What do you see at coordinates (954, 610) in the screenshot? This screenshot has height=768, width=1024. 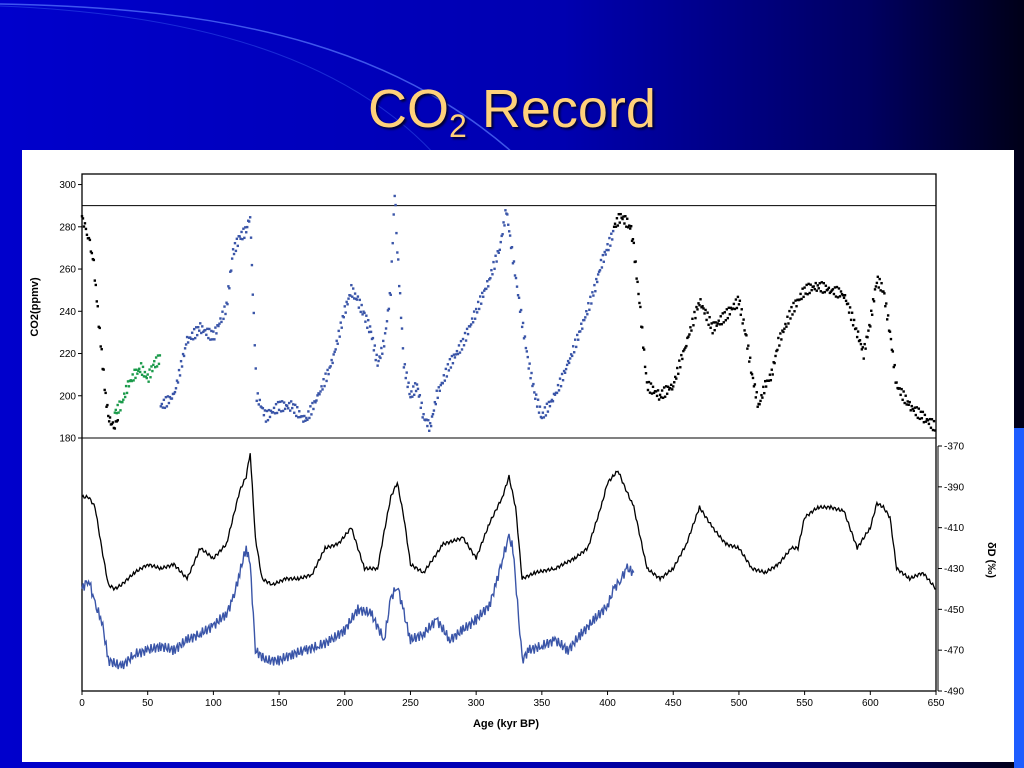 I see `deuterium-tick-label: -450` at bounding box center [954, 610].